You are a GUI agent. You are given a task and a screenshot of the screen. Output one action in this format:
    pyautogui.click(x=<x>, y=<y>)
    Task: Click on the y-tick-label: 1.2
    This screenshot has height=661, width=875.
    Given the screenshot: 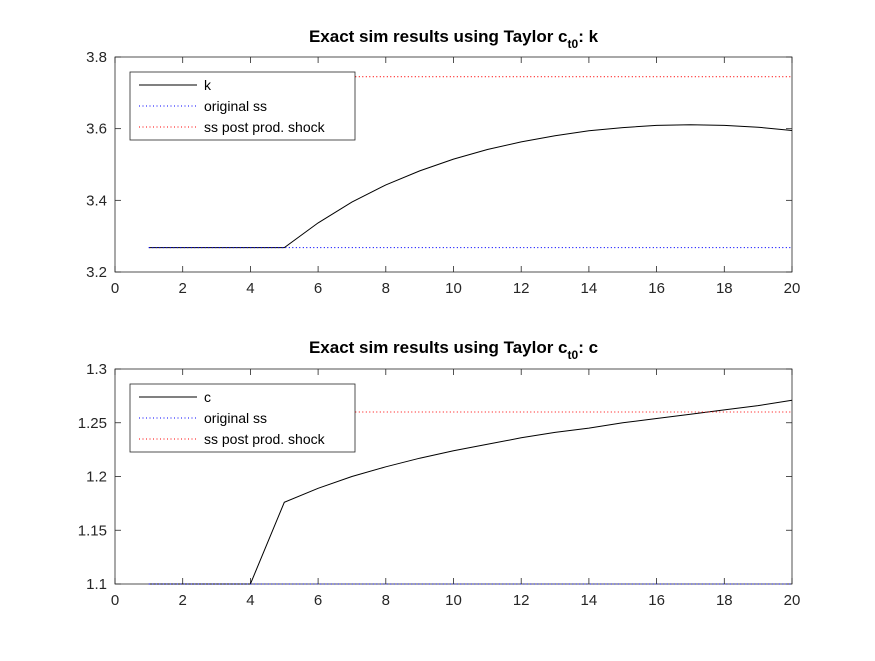 What is the action you would take?
    pyautogui.click(x=96, y=477)
    